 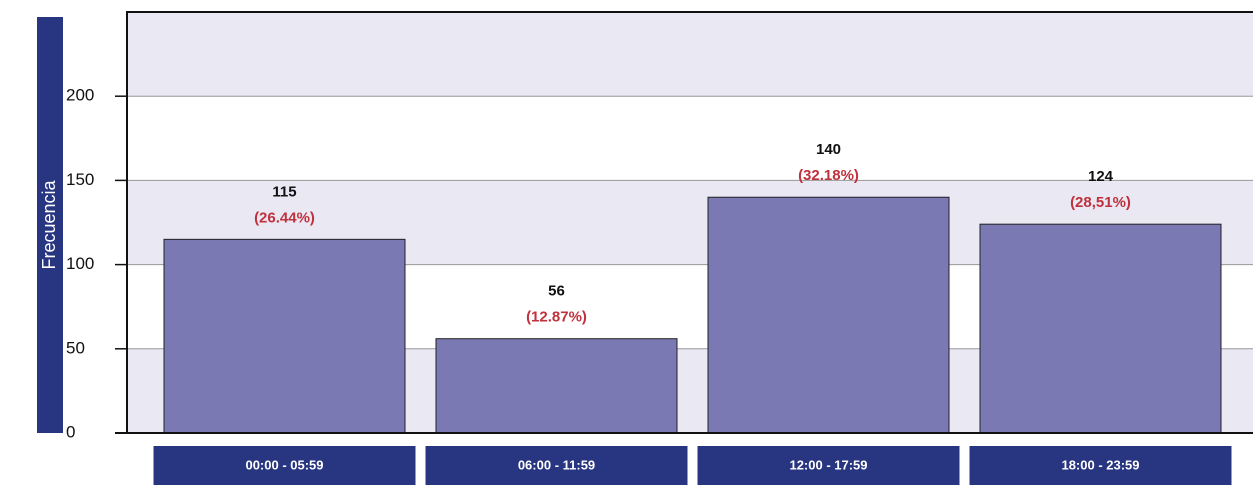 What do you see at coordinates (556, 317) in the screenshot?
I see `percent-label: (12.87%)` at bounding box center [556, 317].